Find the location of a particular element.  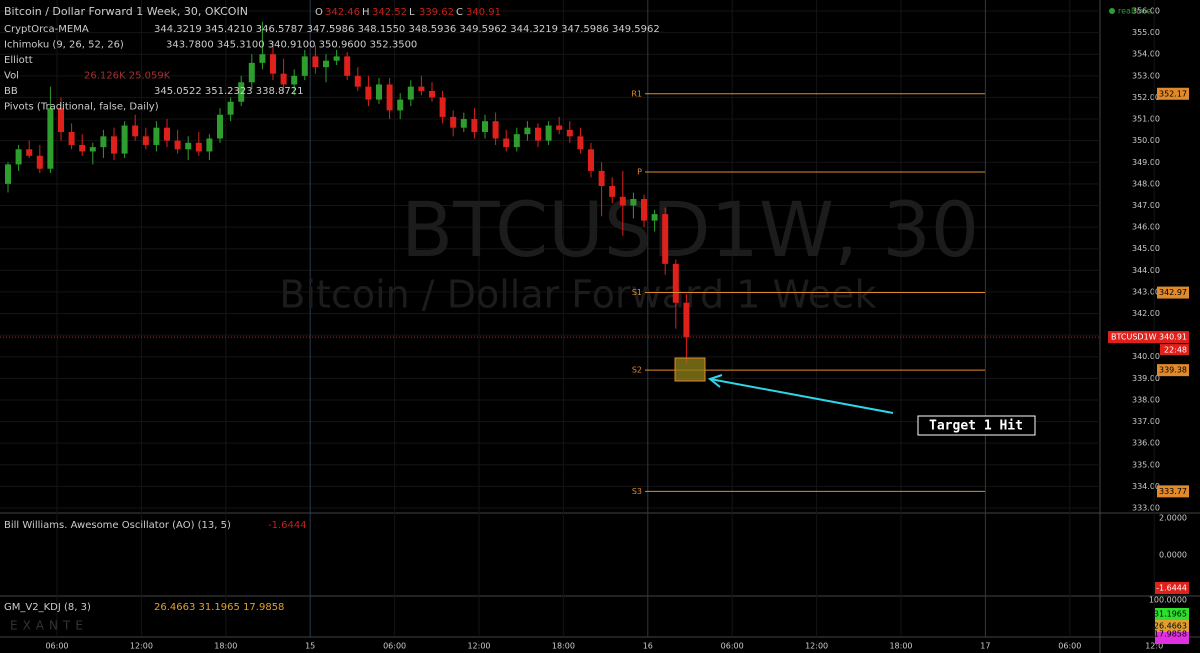

indicator-name: BB is located at coordinates (11, 91).